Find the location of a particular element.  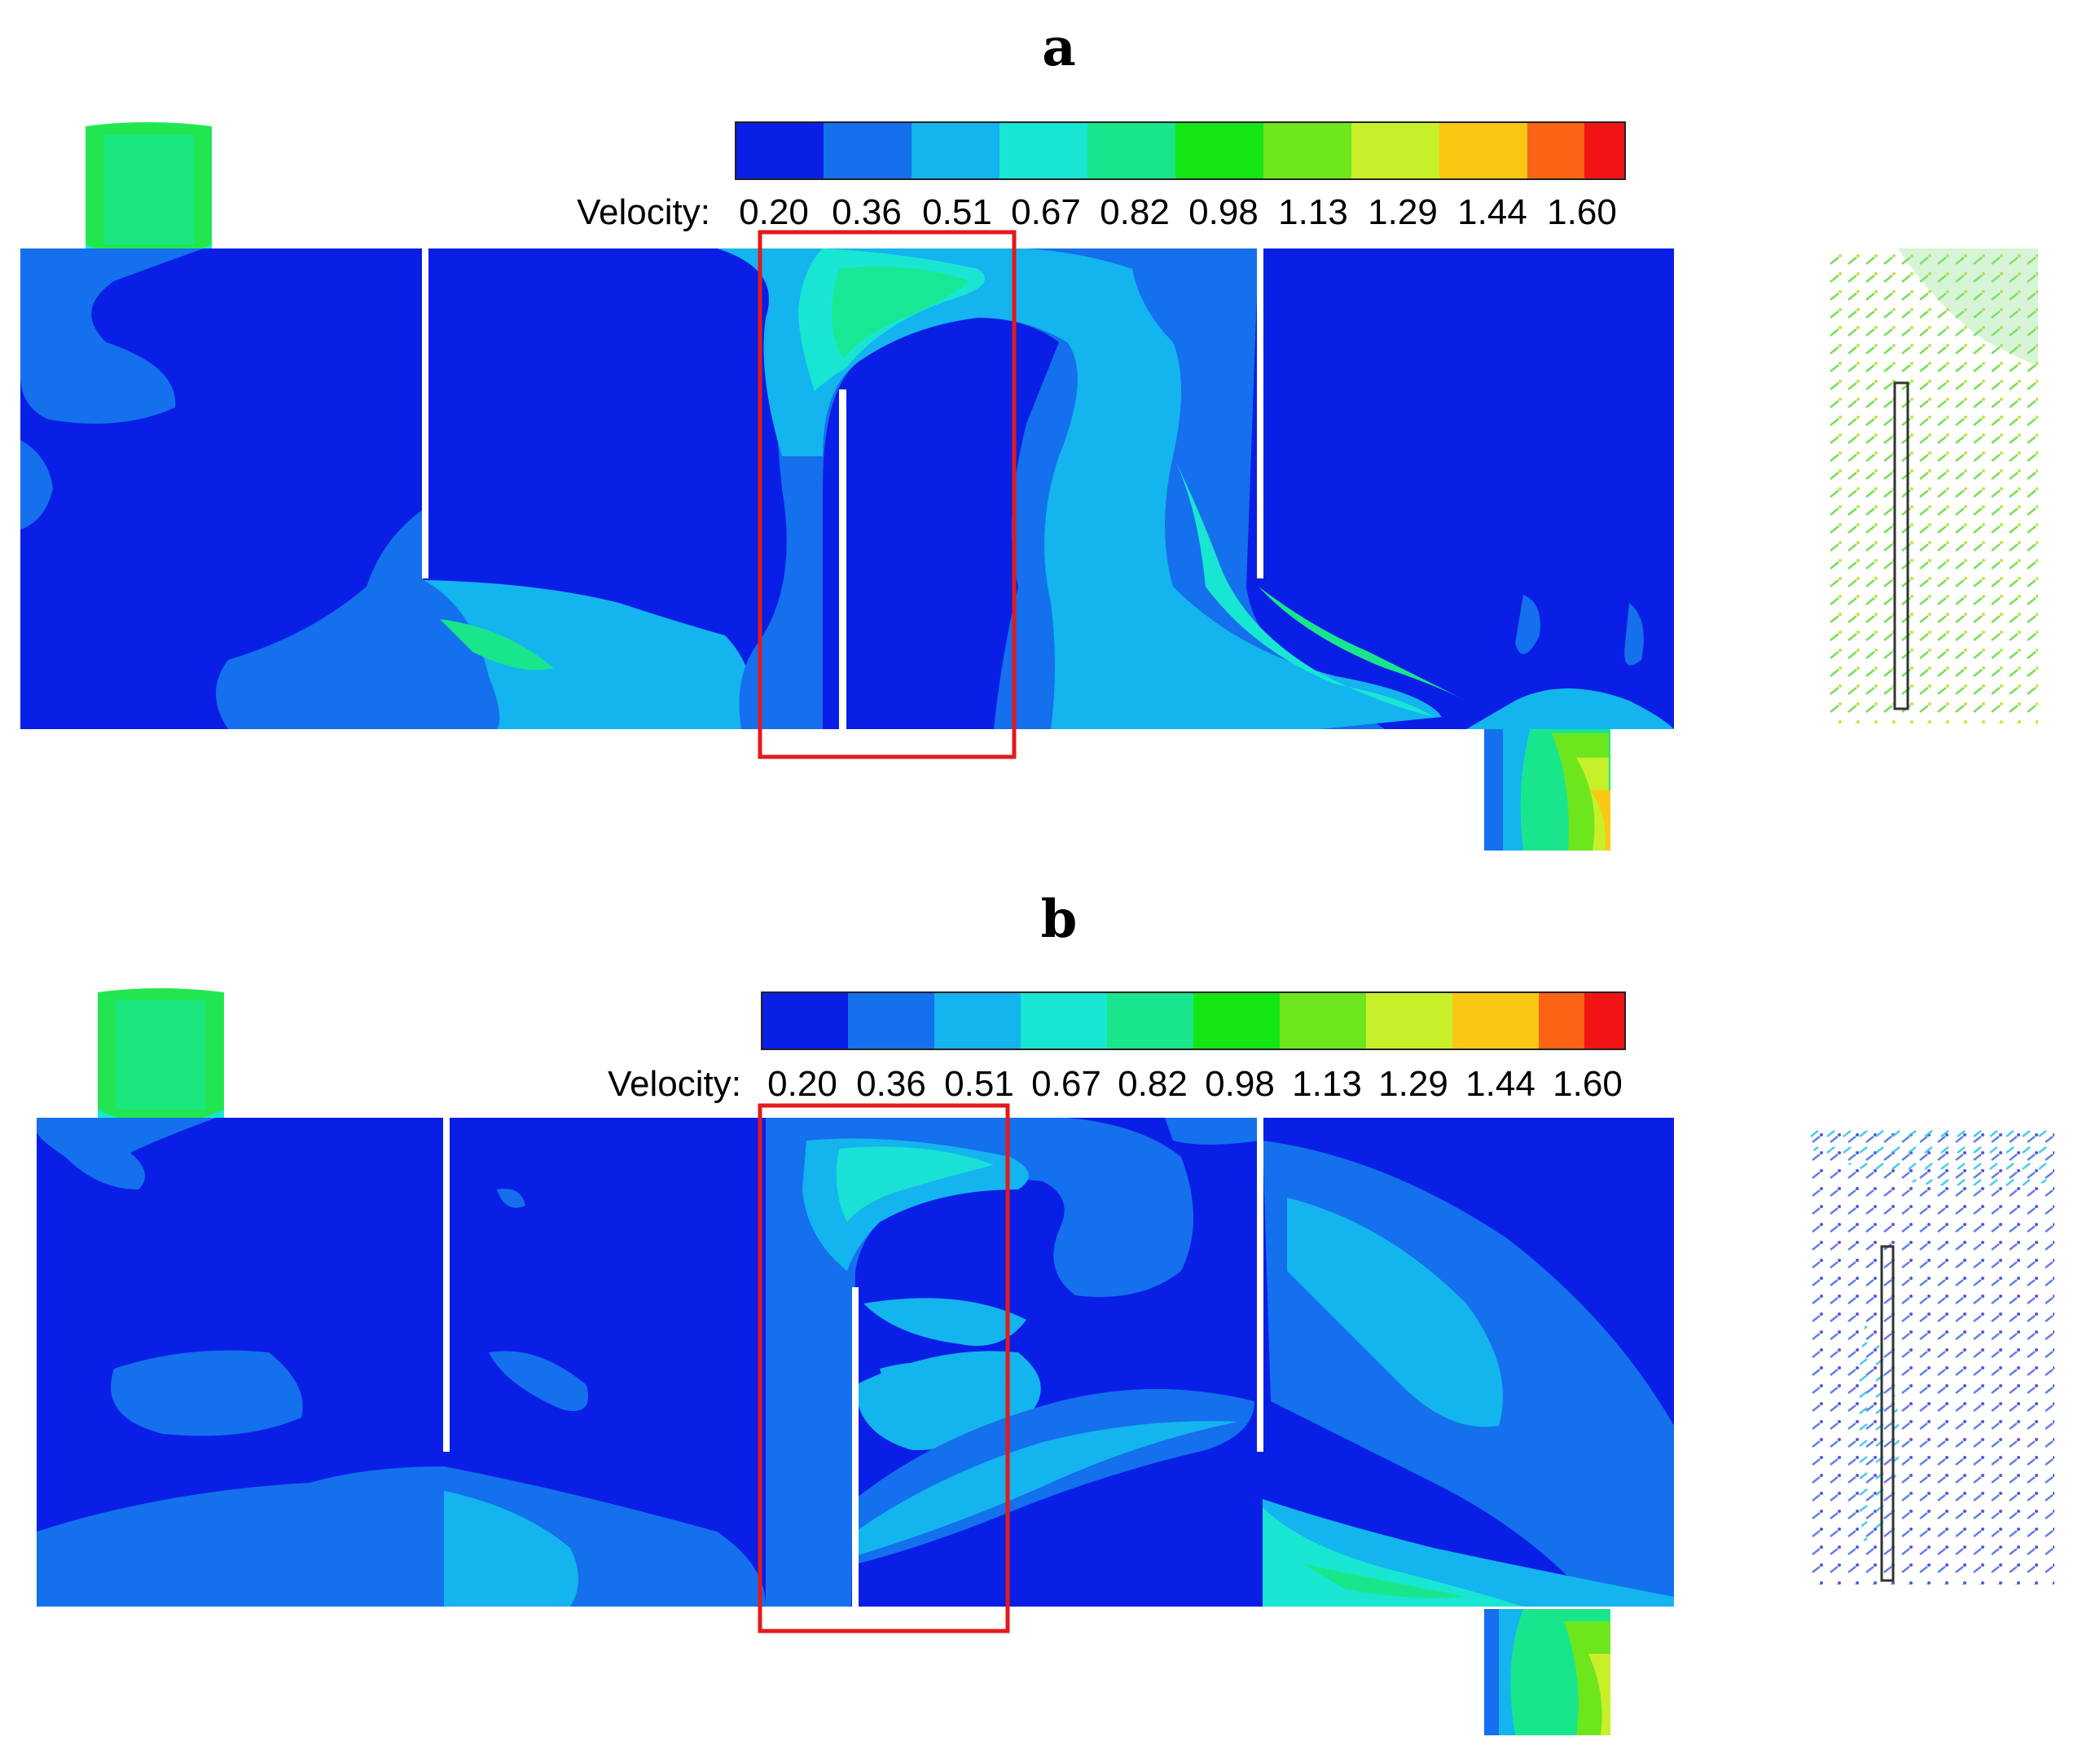

colorbar-a-tick-6: 1.13 is located at coordinates (1313, 212).